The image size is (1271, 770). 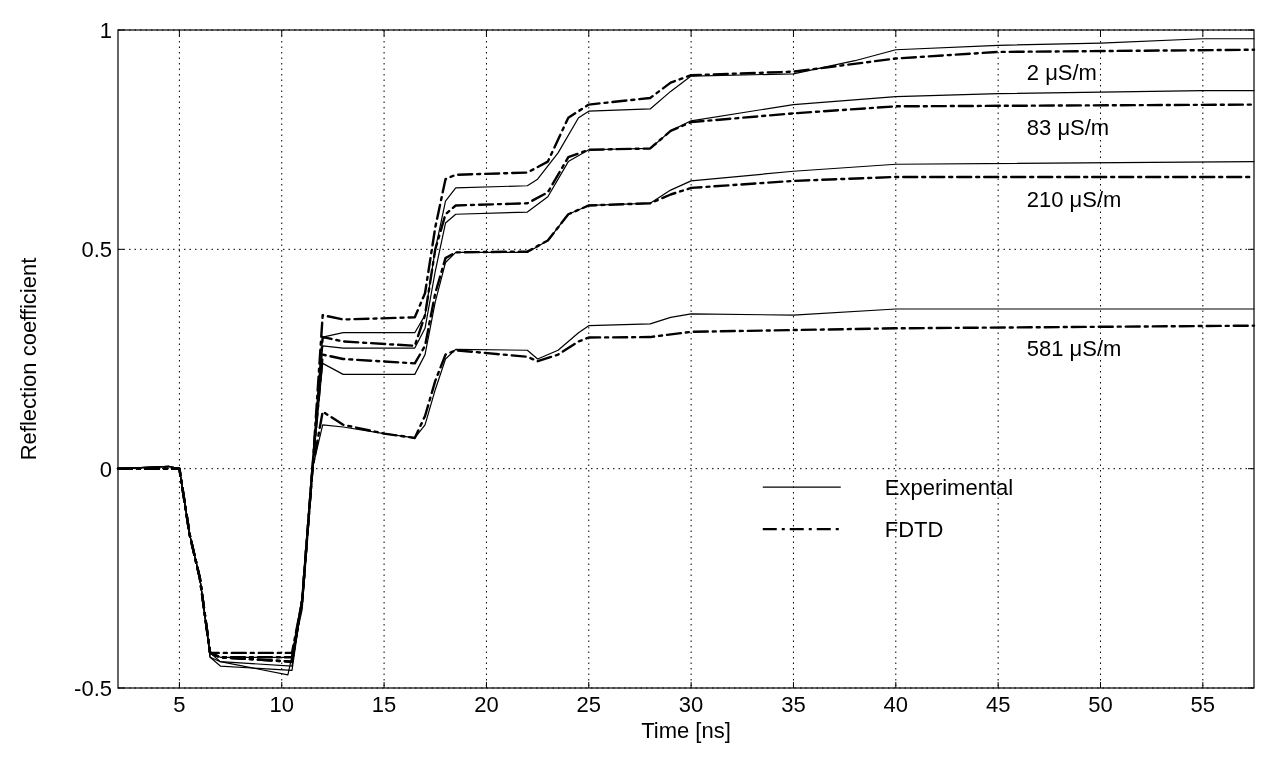 I want to click on x-tick-label: 35, so click(x=793, y=704).